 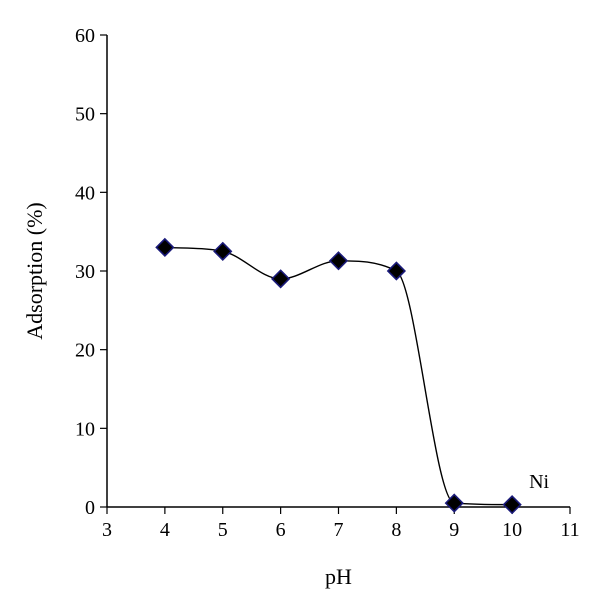 What do you see at coordinates (339, 530) in the screenshot?
I see `x-tick-label: 7` at bounding box center [339, 530].